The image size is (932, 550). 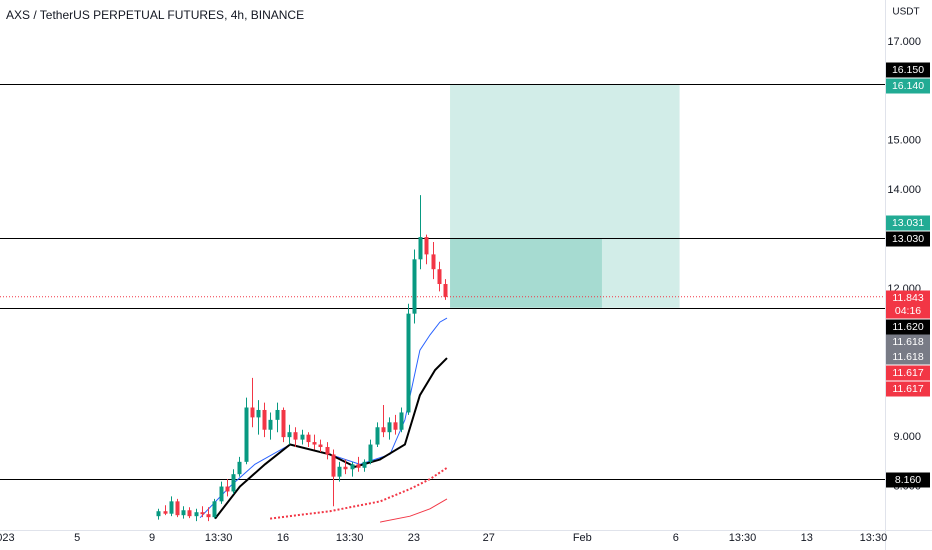 What do you see at coordinates (907, 437) in the screenshot?
I see `y-tick-label: 9.000` at bounding box center [907, 437].